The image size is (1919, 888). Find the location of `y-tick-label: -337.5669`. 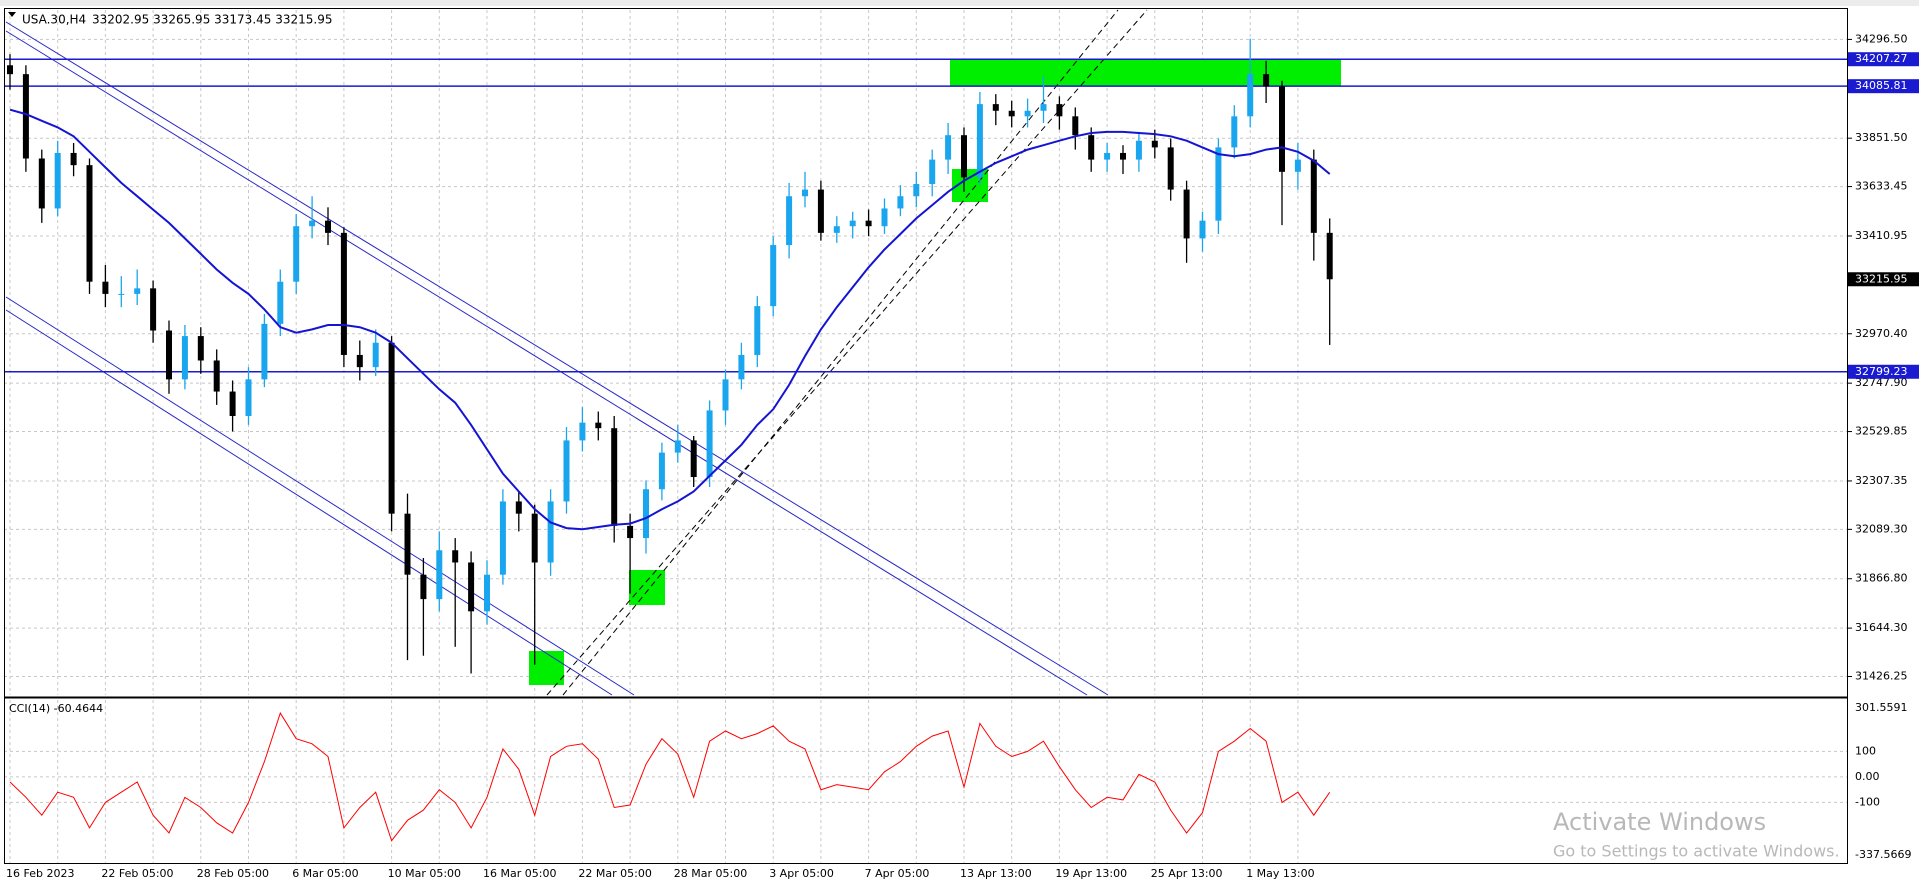

y-tick-label: -337.5669 is located at coordinates (1883, 854).